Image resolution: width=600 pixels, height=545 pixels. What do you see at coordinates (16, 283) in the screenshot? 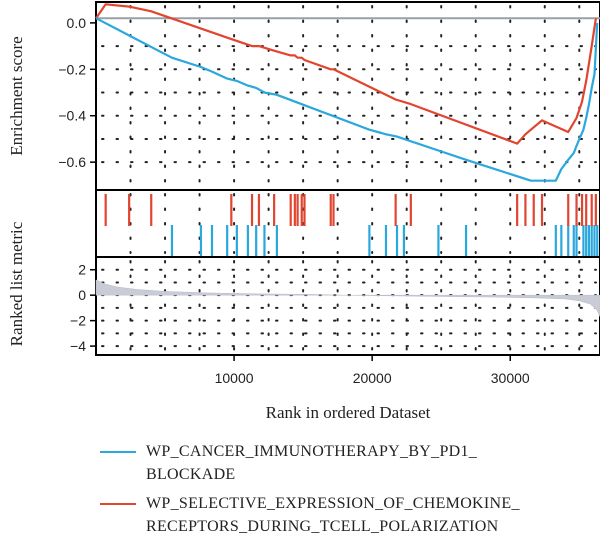
I see `ranked-metric-y-axis-title: Ranked list metric` at bounding box center [16, 283].